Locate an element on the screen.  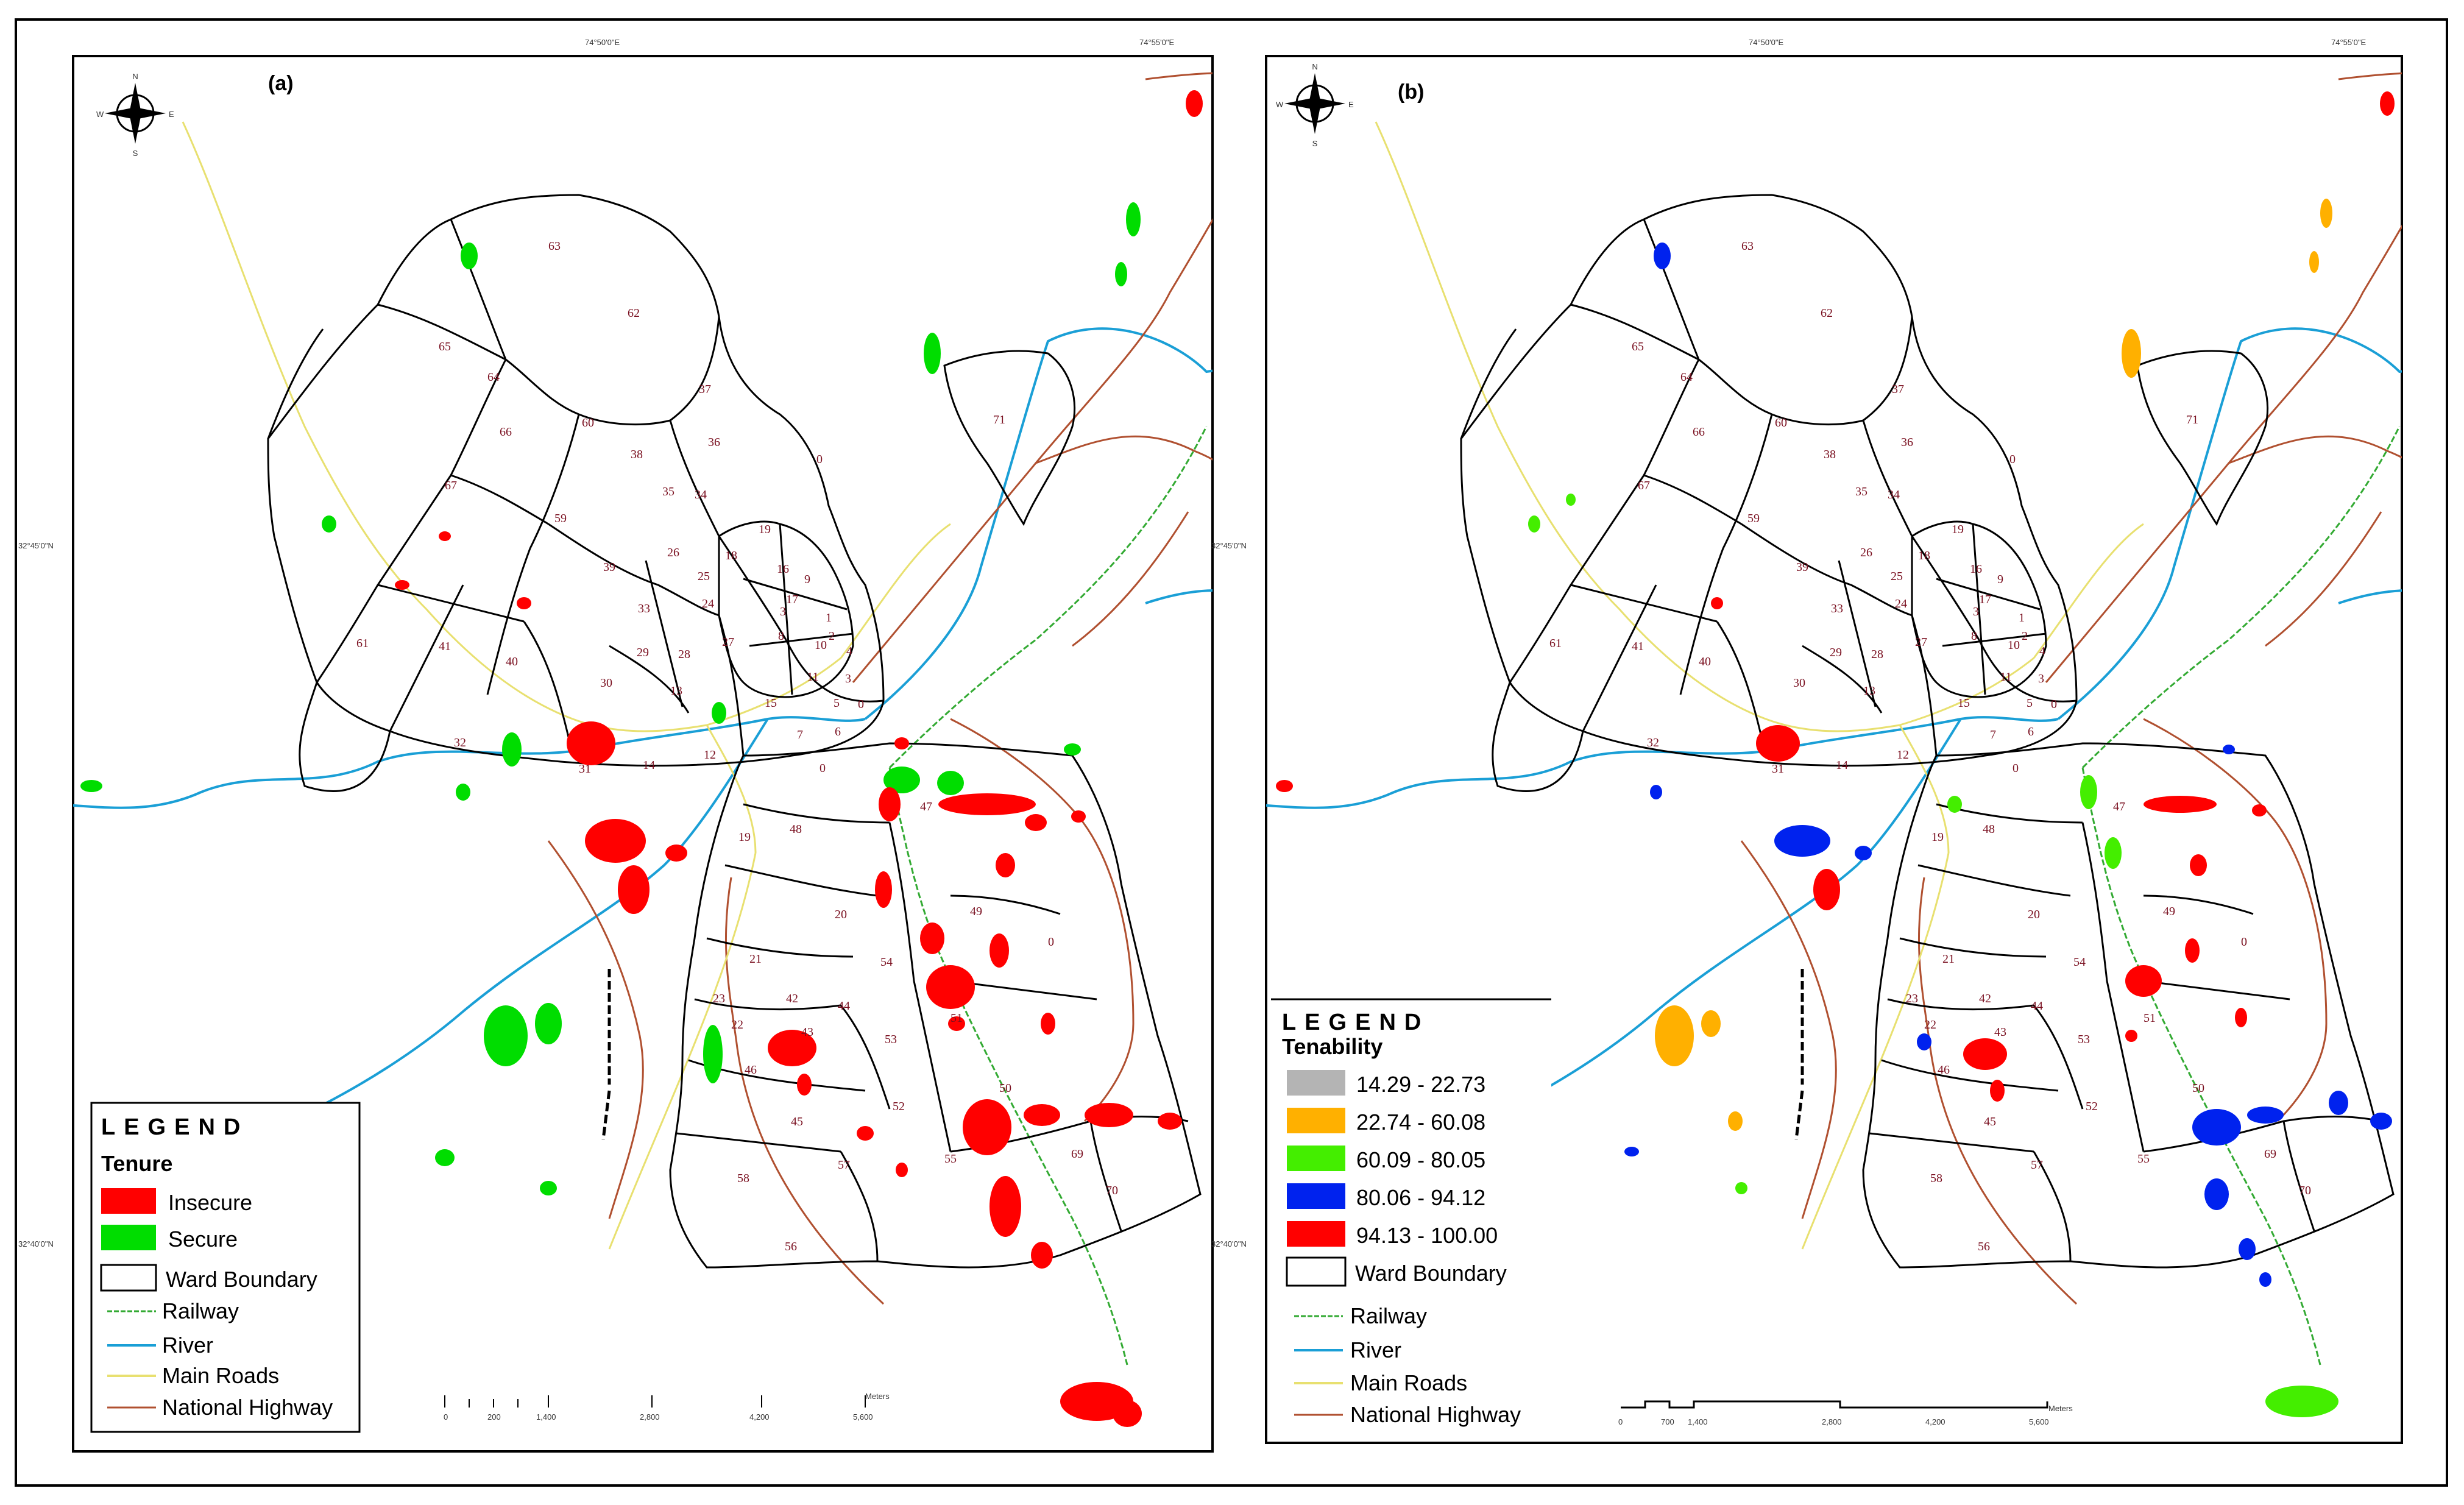
ward-label: 57 is located at coordinates (2037, 1165).